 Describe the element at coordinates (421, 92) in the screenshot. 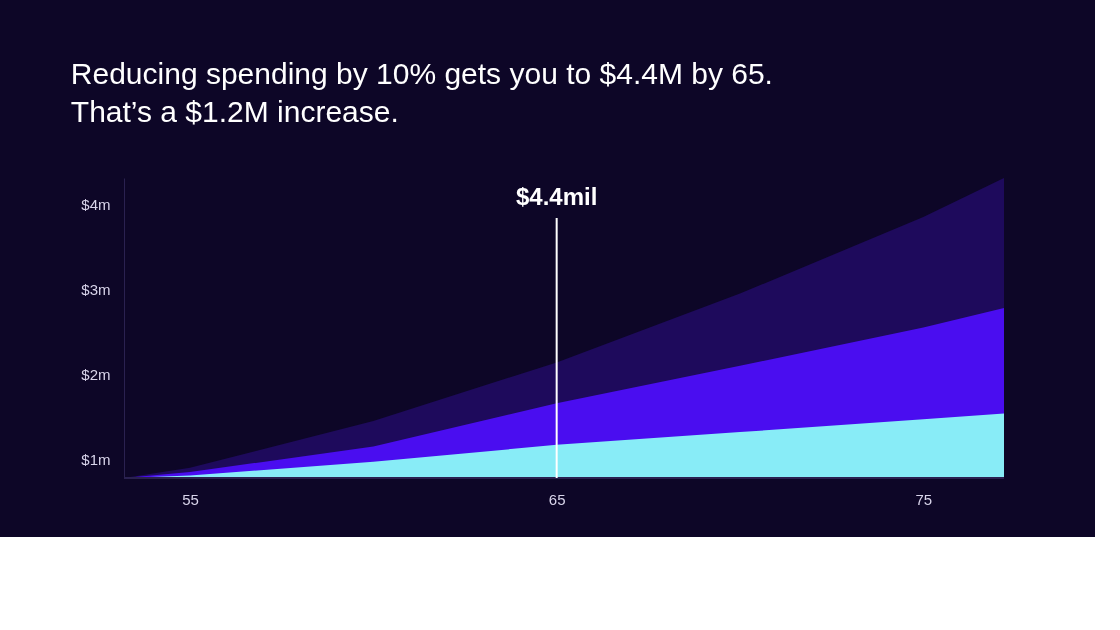

I see `chart-title: Reducing spending by 10% gets you to $4.4M by 65. That’s a $1.2M increase.` at that location.